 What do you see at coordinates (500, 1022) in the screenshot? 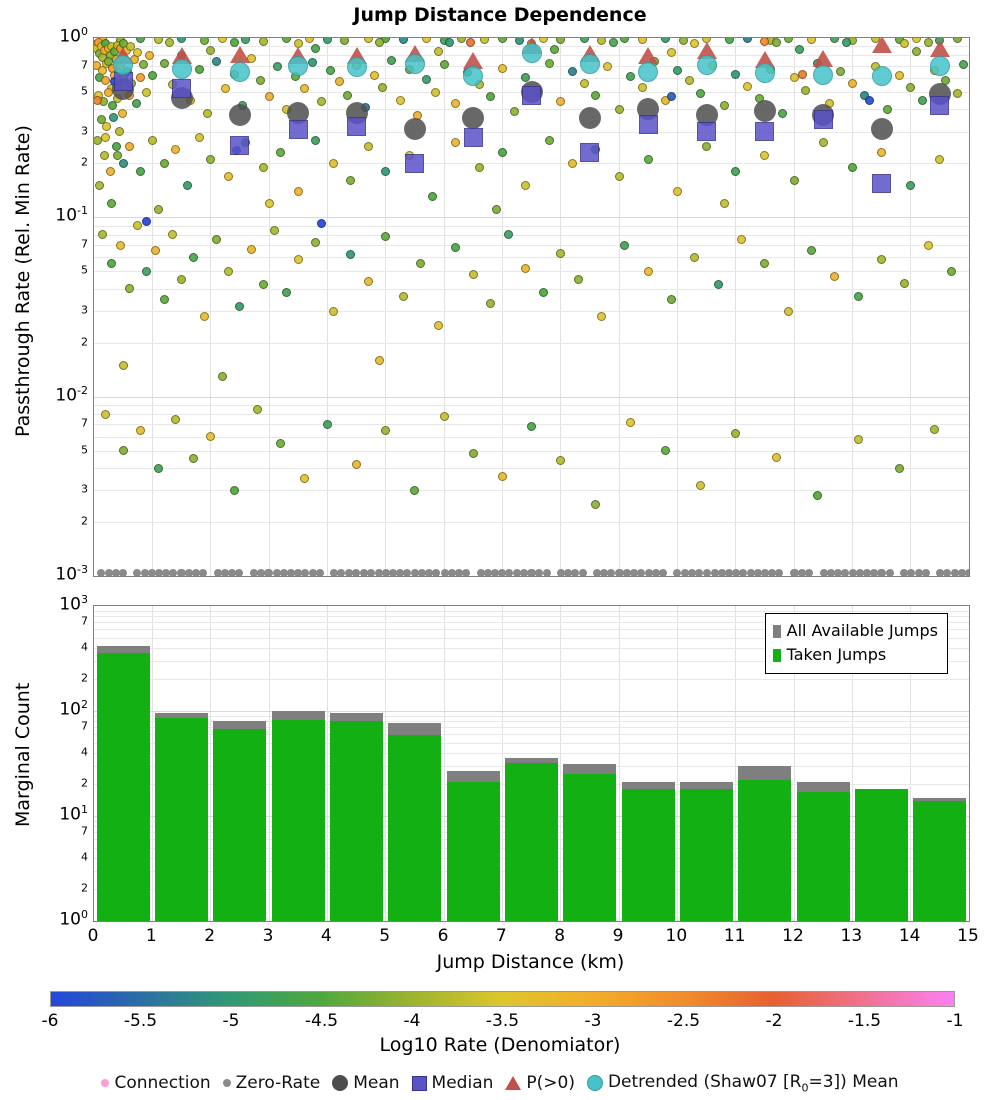
I see `colorbar-ticks: -6 -5.5 -5 -4.5 -4 -3.5 -3 -2.5 -2 -1.5 -1` at bounding box center [500, 1022].